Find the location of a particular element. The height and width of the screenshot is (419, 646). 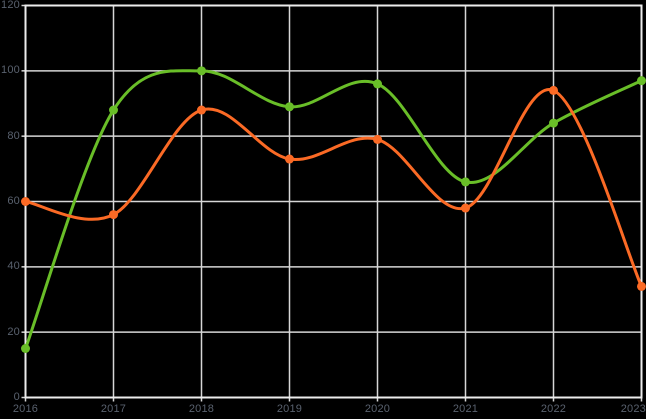

x-tick-label: 2020 is located at coordinates (377, 409).